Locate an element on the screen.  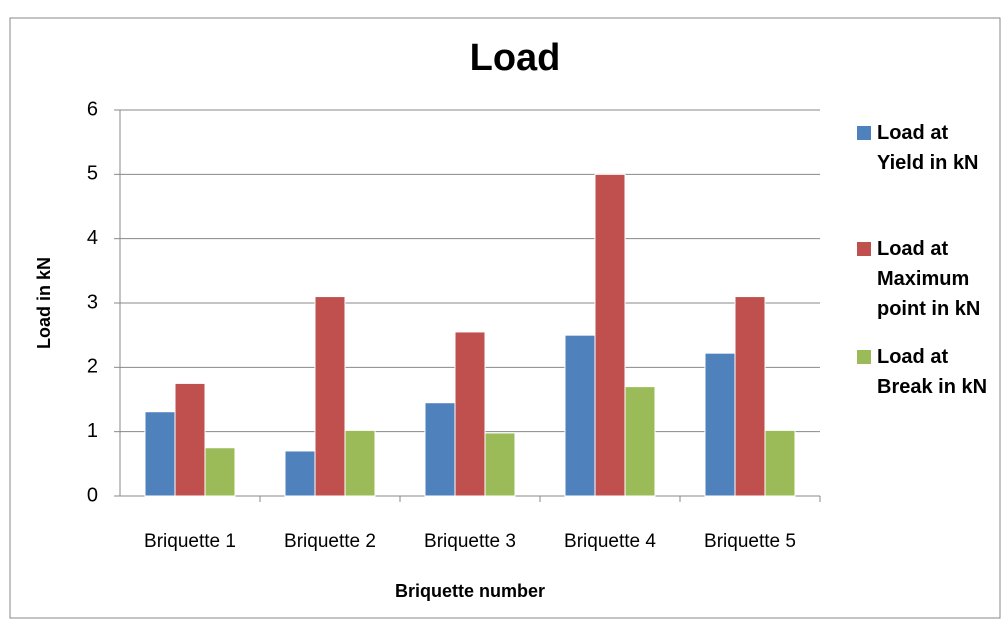
legend-label: Load at Yield in kN is located at coordinates (928, 148).